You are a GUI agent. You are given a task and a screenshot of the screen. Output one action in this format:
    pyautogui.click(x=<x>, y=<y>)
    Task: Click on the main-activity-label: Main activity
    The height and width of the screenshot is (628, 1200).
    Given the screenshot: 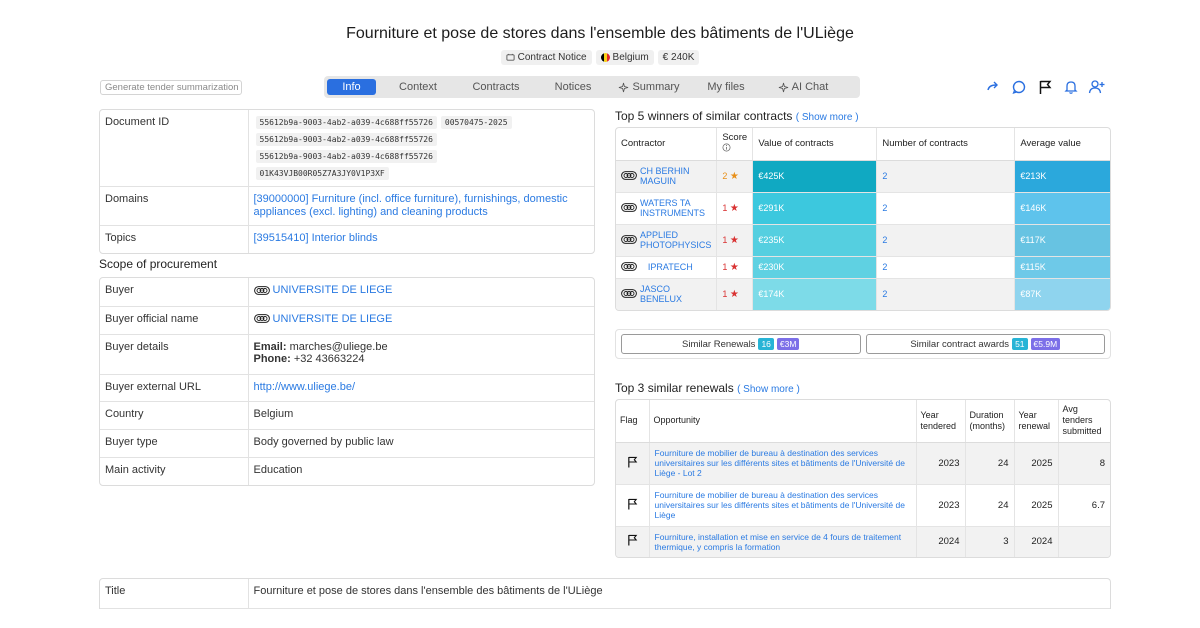 What is the action you would take?
    pyautogui.click(x=174, y=471)
    